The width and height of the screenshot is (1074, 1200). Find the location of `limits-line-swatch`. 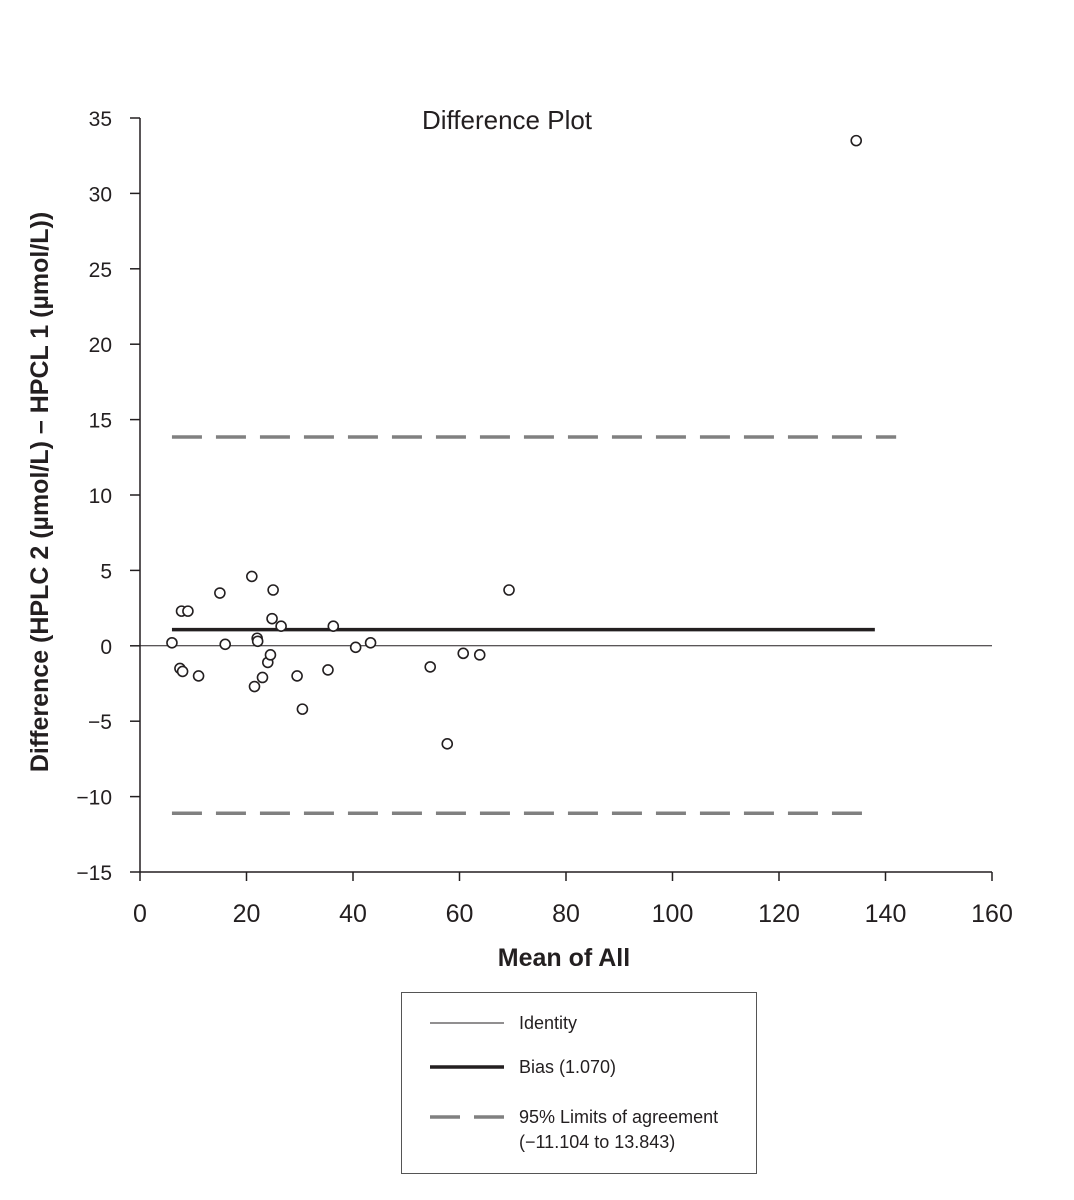

limits-line-swatch is located at coordinates (467, 1117).